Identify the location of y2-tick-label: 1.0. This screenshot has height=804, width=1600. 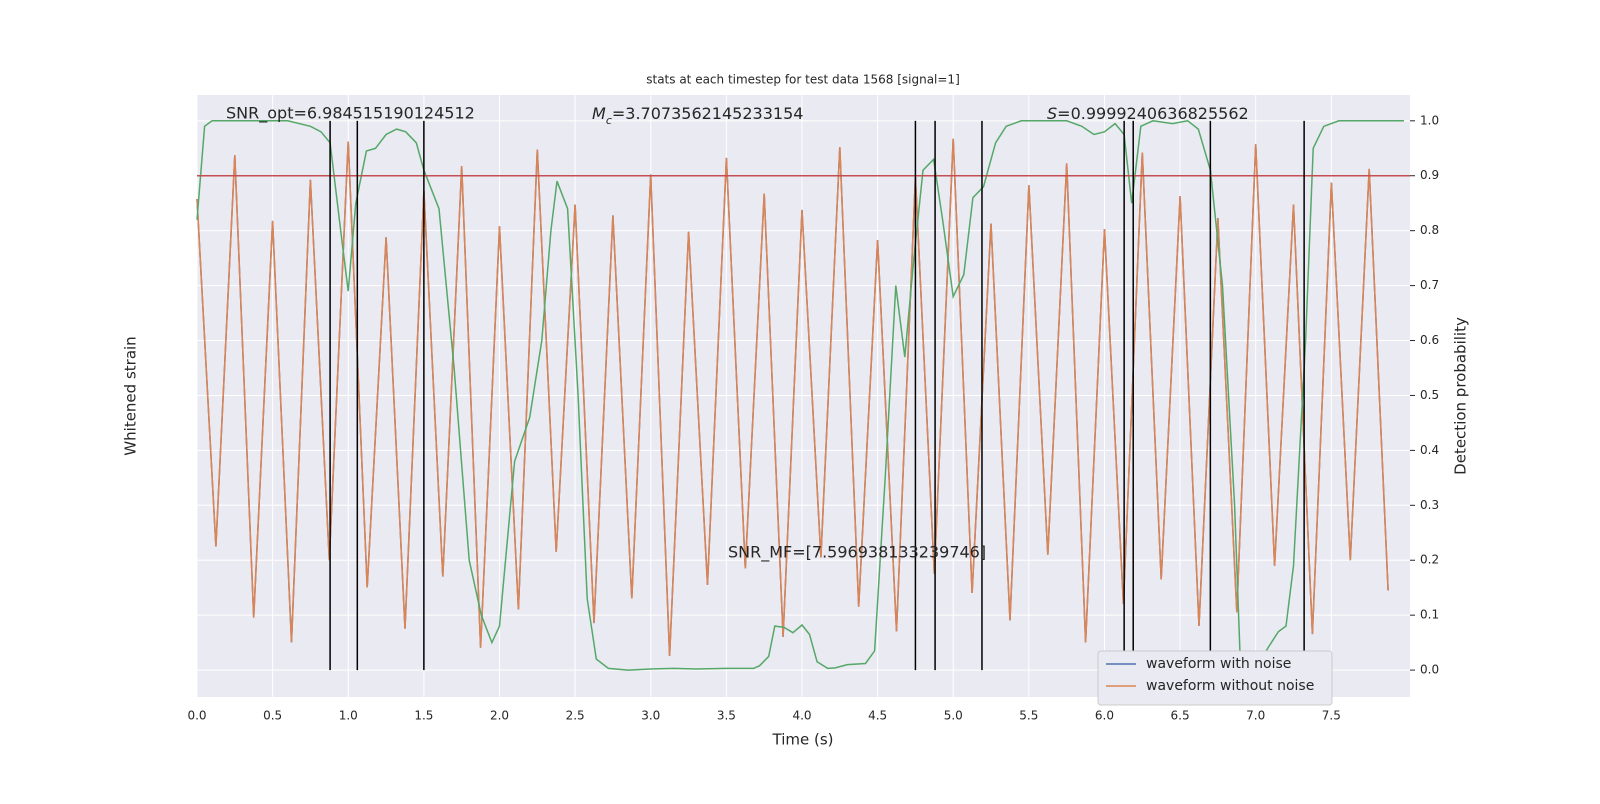
(1429, 120).